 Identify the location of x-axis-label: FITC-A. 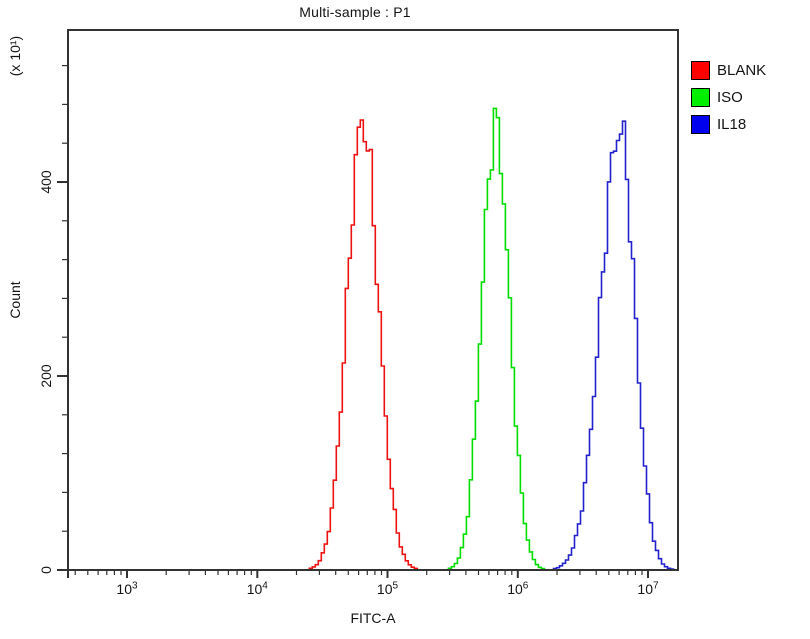
(373, 618).